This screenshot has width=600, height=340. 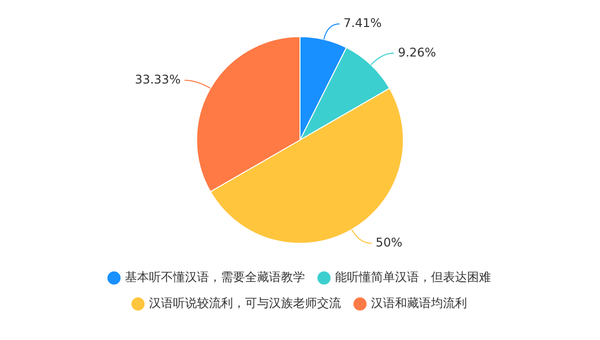 I want to click on data-label: 9.26%, so click(x=417, y=52).